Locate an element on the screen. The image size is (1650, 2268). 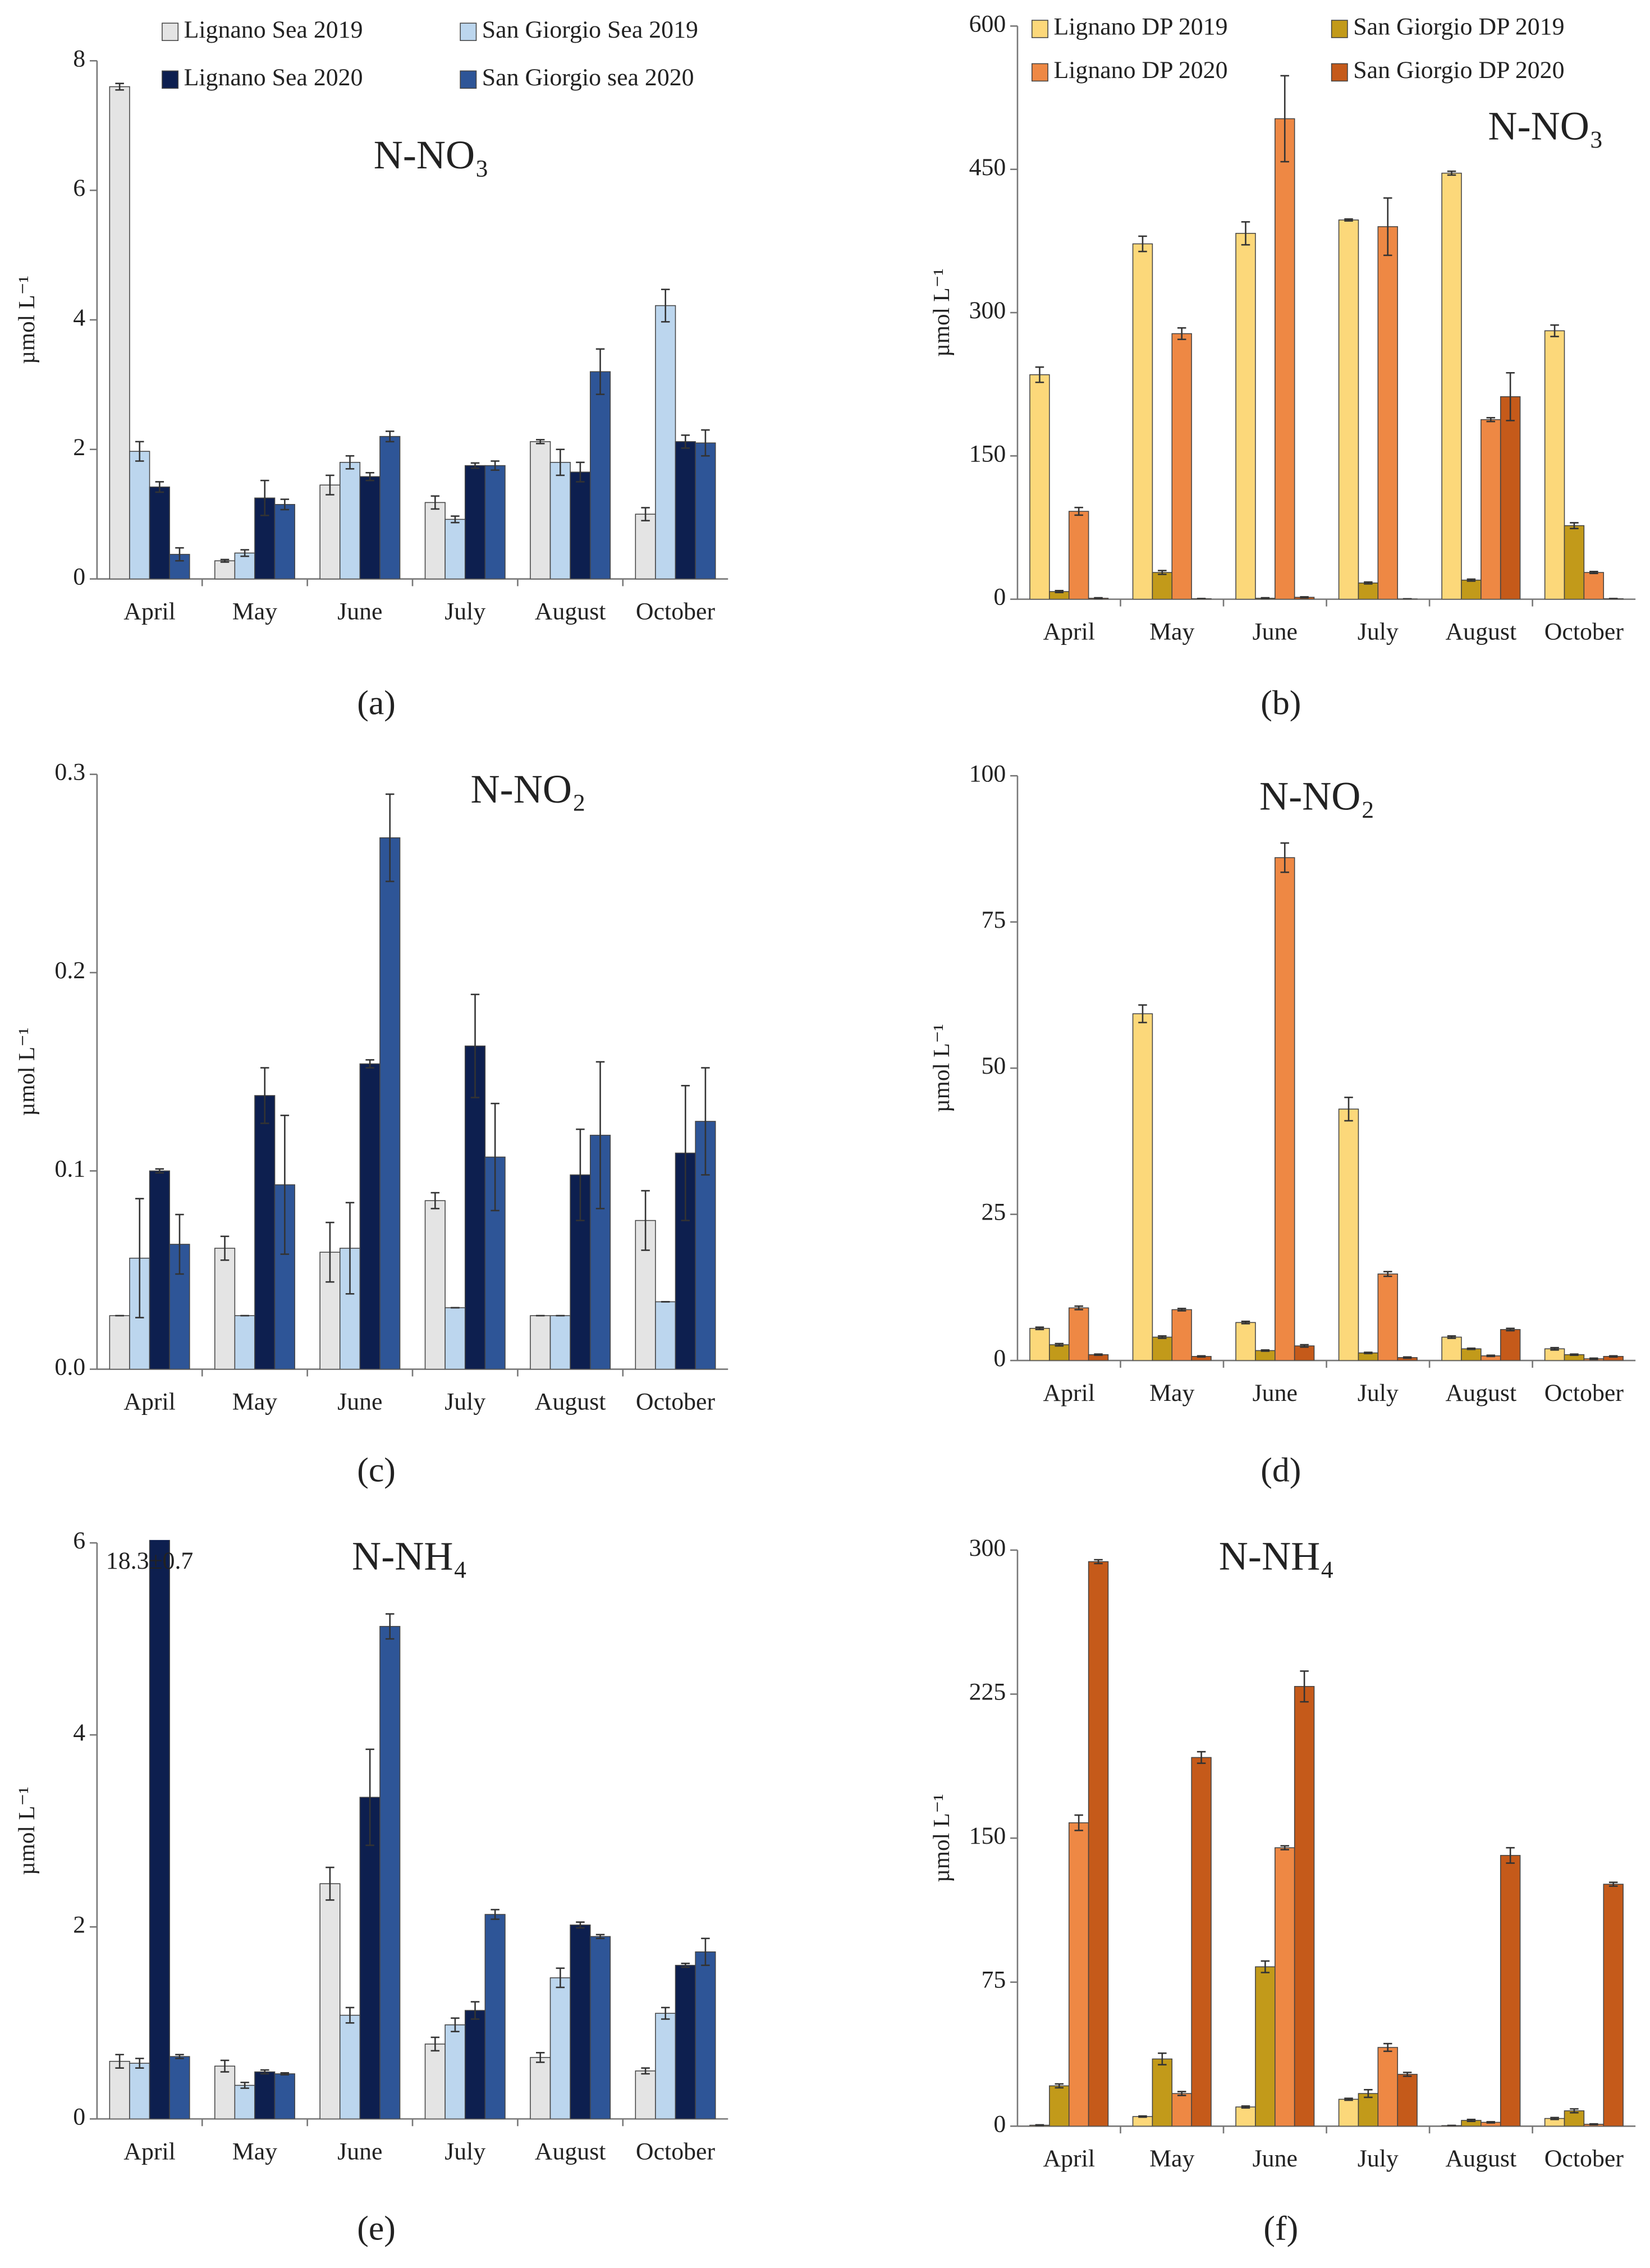
panel-label: (c) is located at coordinates (376, 1470).